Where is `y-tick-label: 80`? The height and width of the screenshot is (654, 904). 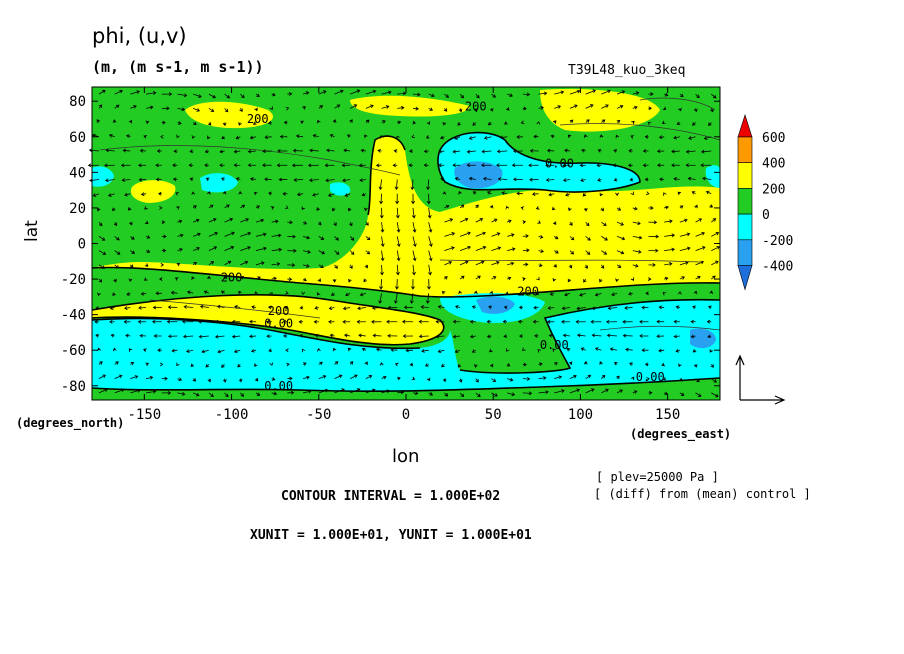 y-tick-label: 80 is located at coordinates (77, 102).